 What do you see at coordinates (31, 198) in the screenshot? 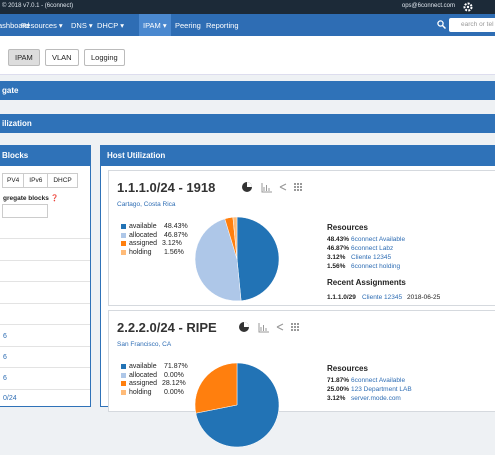
I see `field-label: gregate blocks ❓` at bounding box center [31, 198].